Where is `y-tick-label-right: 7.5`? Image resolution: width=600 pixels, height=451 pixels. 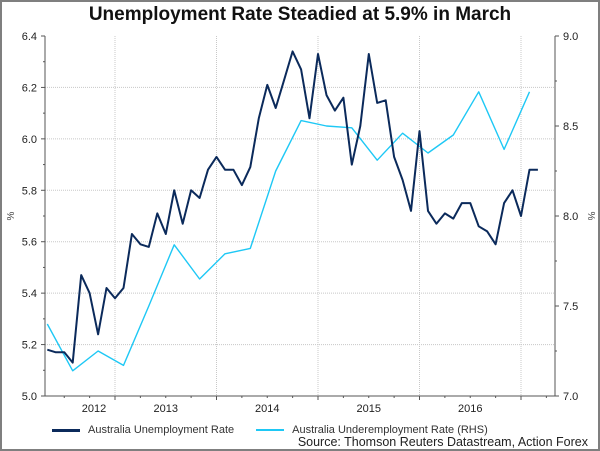 y-tick-label-right: 7.5 is located at coordinates (570, 307).